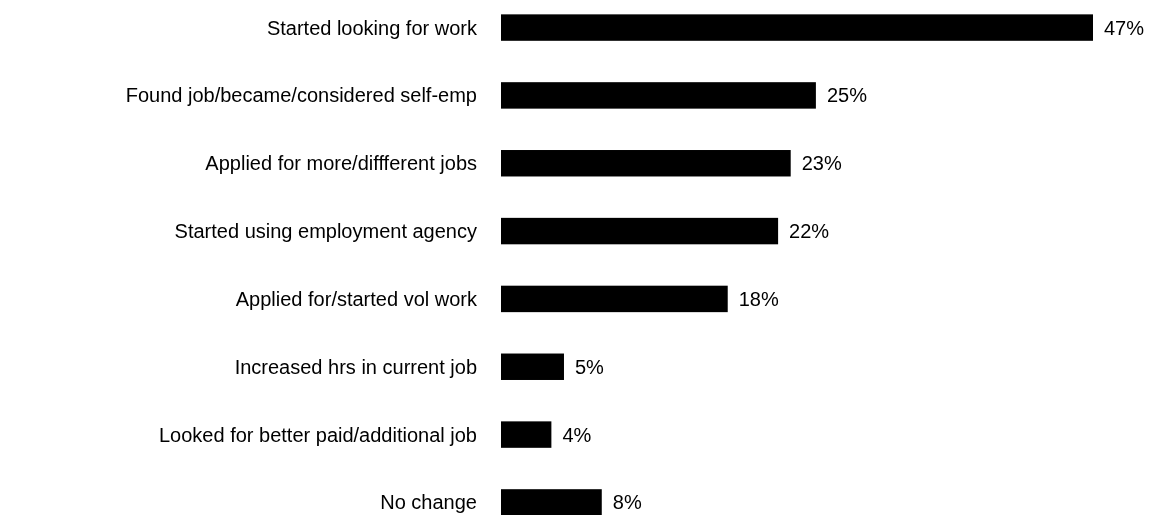 Image resolution: width=1165 pixels, height=515 pixels. I want to click on data-label: 8%, so click(627, 502).